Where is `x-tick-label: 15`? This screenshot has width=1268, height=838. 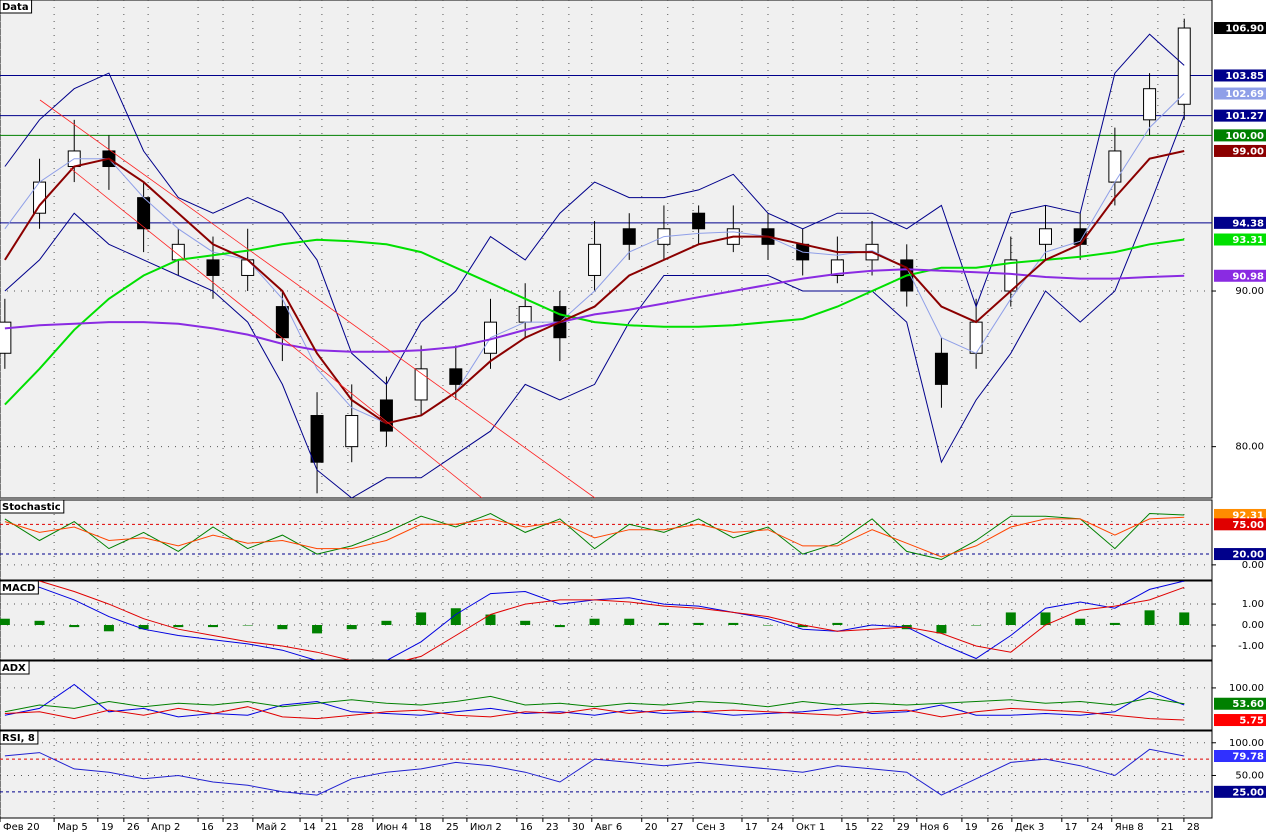
x-tick-label: 15 is located at coordinates (851, 827).